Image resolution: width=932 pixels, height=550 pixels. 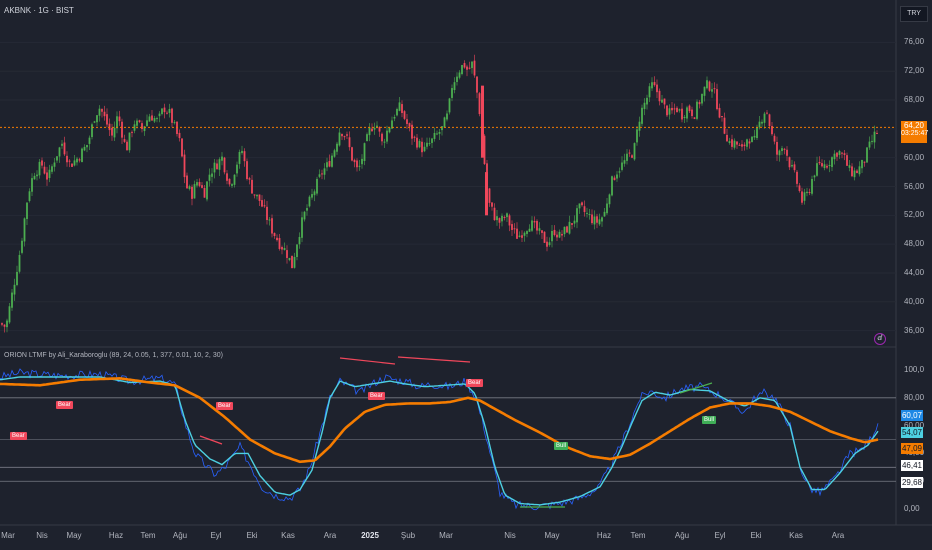 What do you see at coordinates (39, 10) in the screenshot?
I see `symbol-title: AKBNK · 1G · BIST` at bounding box center [39, 10].